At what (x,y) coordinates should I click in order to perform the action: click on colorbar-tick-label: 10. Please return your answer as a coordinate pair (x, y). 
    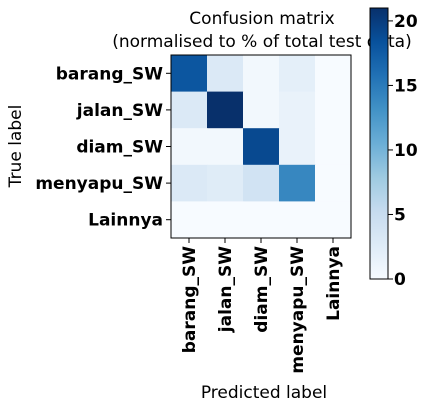
    Looking at the image, I should click on (406, 151).